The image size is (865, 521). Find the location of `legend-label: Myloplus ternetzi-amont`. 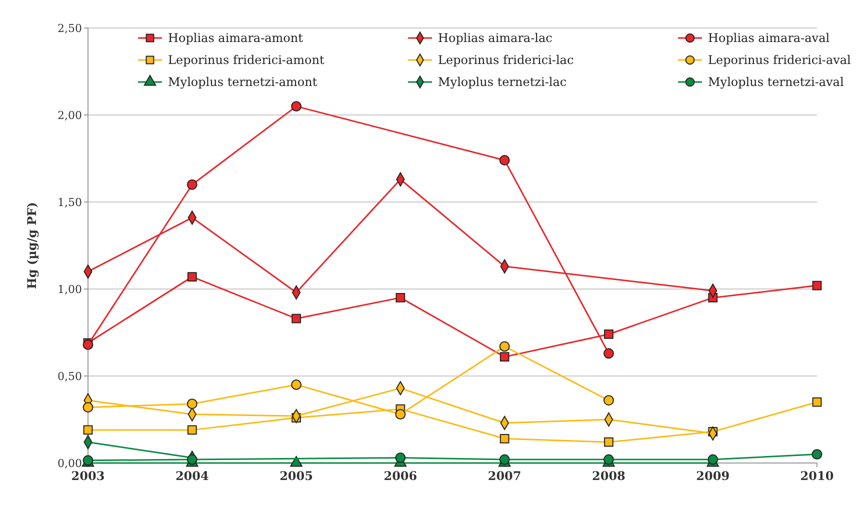

legend-label: Myloplus ternetzi-amont is located at coordinates (243, 82).